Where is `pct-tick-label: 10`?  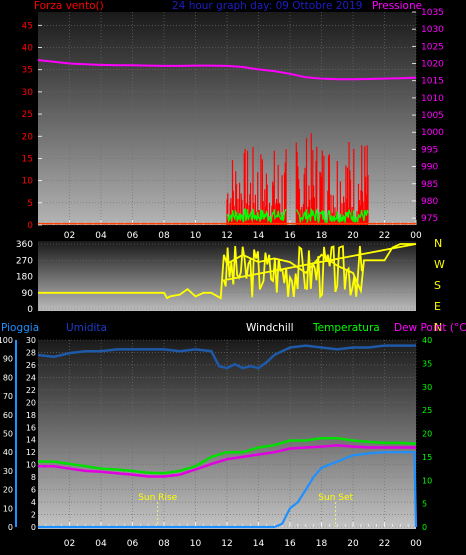 pct-tick-label: 10 is located at coordinates (8, 508).